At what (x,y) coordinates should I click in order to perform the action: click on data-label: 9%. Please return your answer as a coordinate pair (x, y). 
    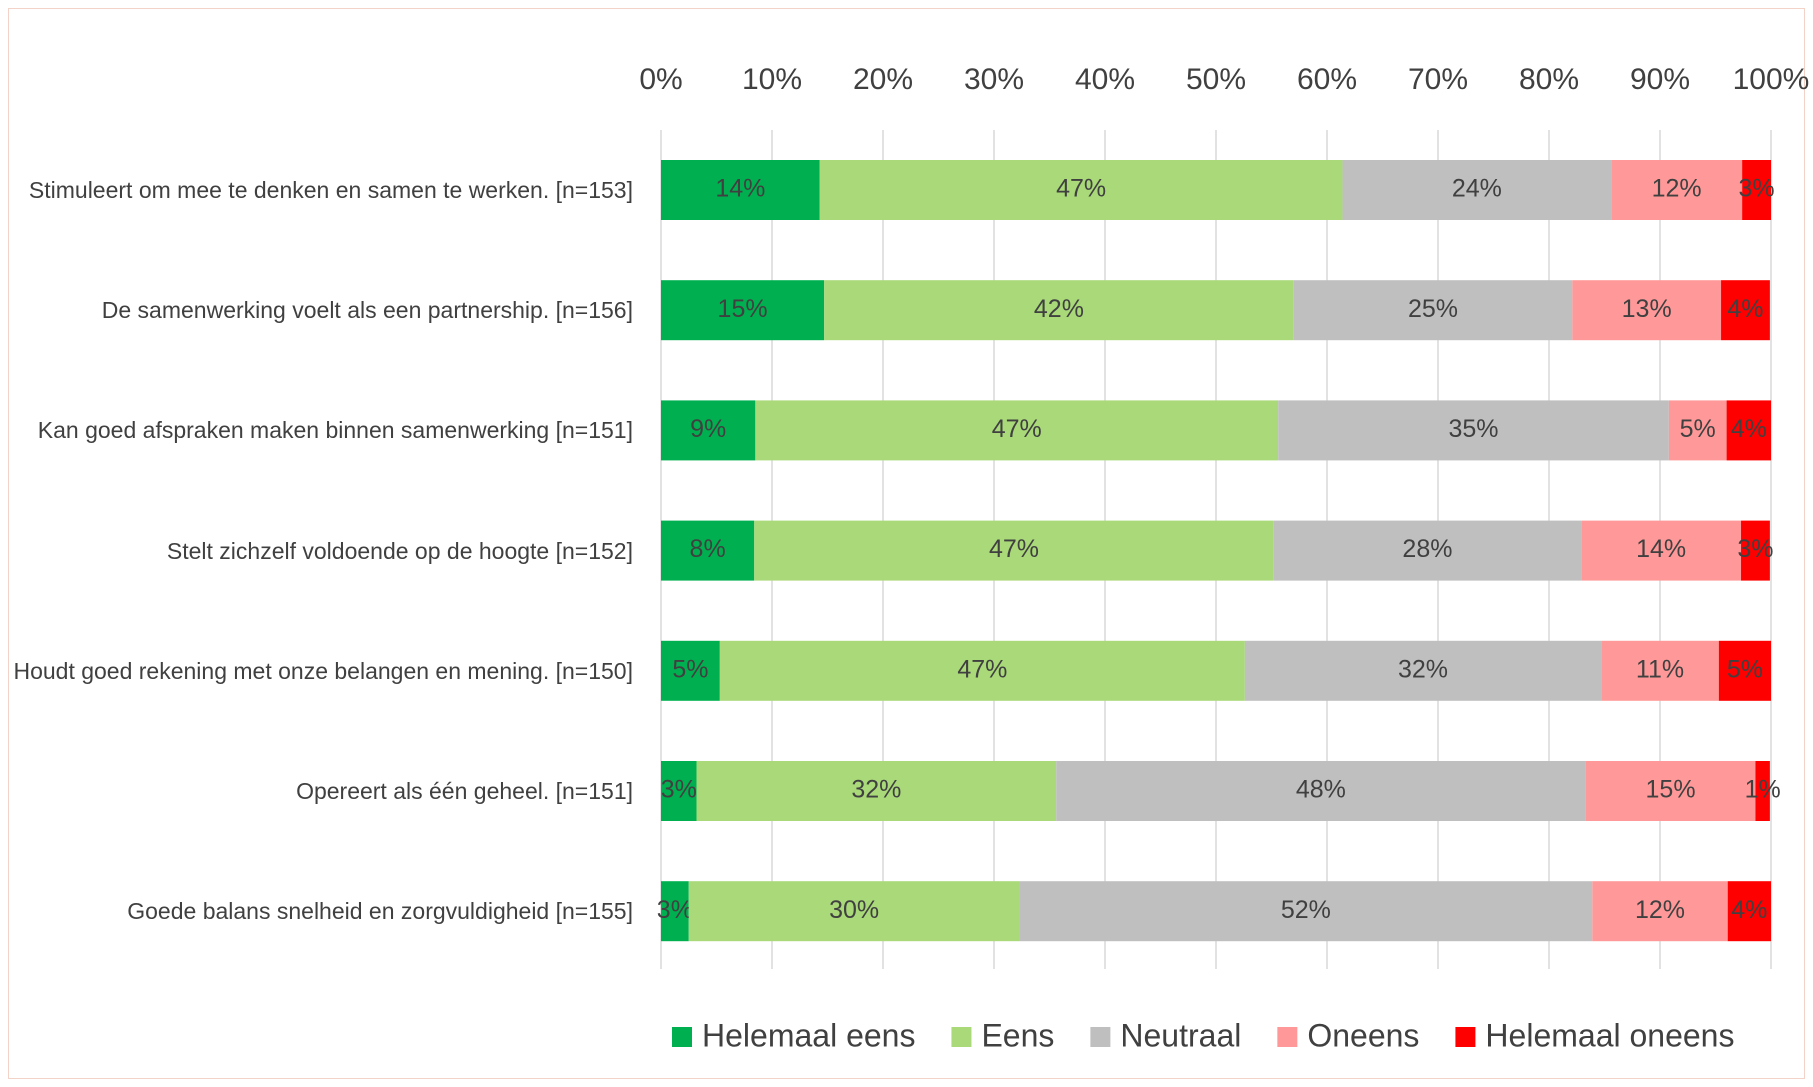
    Looking at the image, I should click on (708, 429).